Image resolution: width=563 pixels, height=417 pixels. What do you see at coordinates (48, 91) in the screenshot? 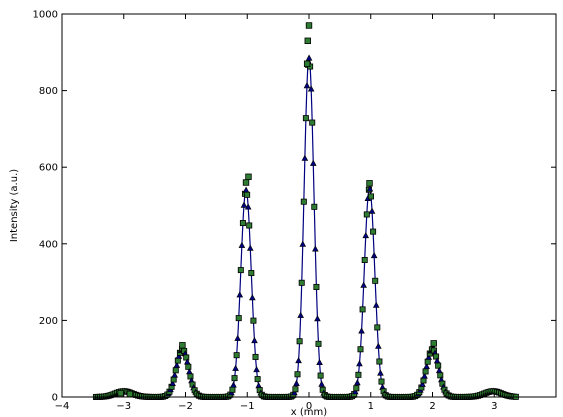
I see `y-tick-label: 800` at bounding box center [48, 91].